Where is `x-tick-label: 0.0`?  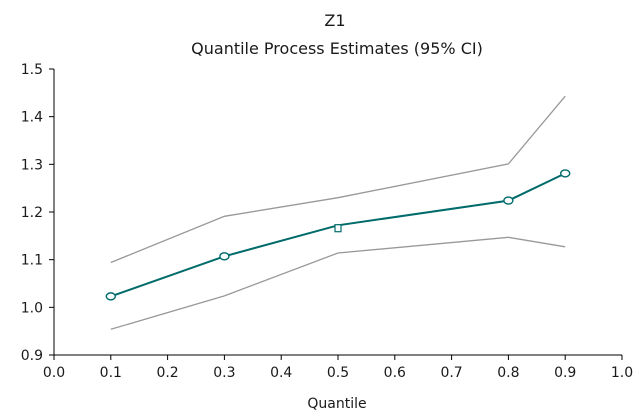
x-tick-label: 0.0 is located at coordinates (54, 373).